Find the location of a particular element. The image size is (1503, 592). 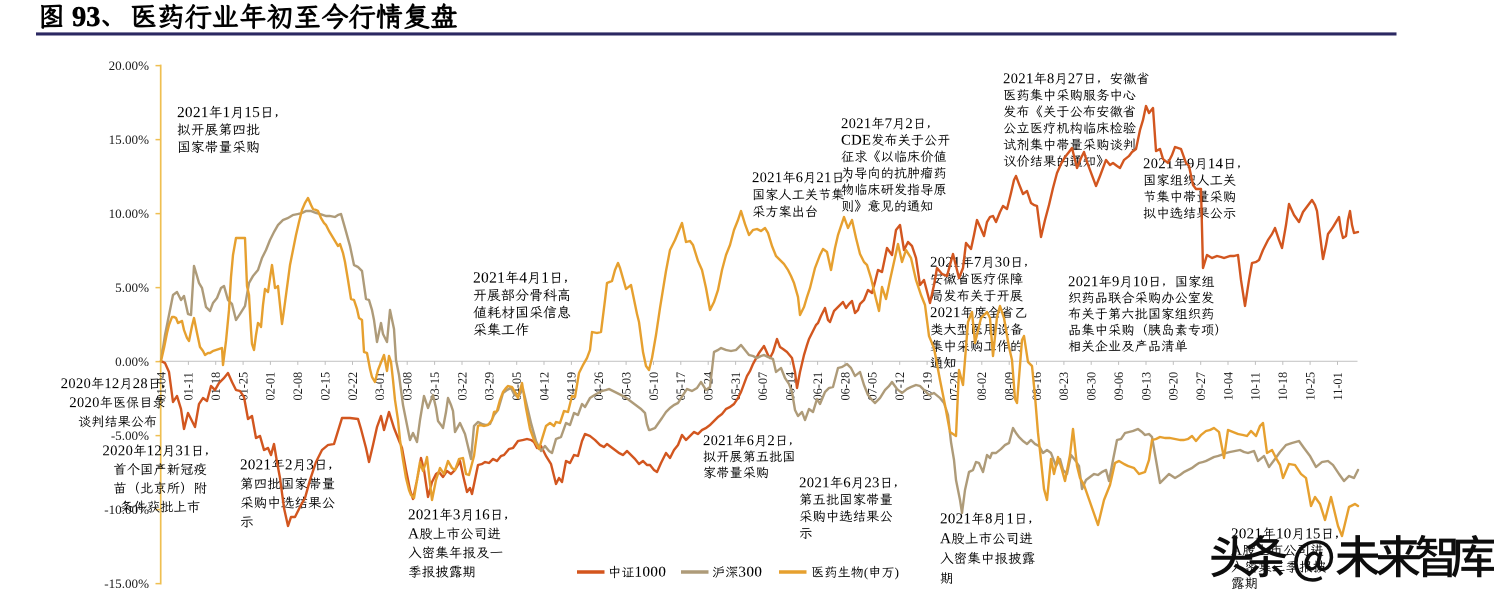

svg-text: 02-15 is located at coordinates (326, 386).